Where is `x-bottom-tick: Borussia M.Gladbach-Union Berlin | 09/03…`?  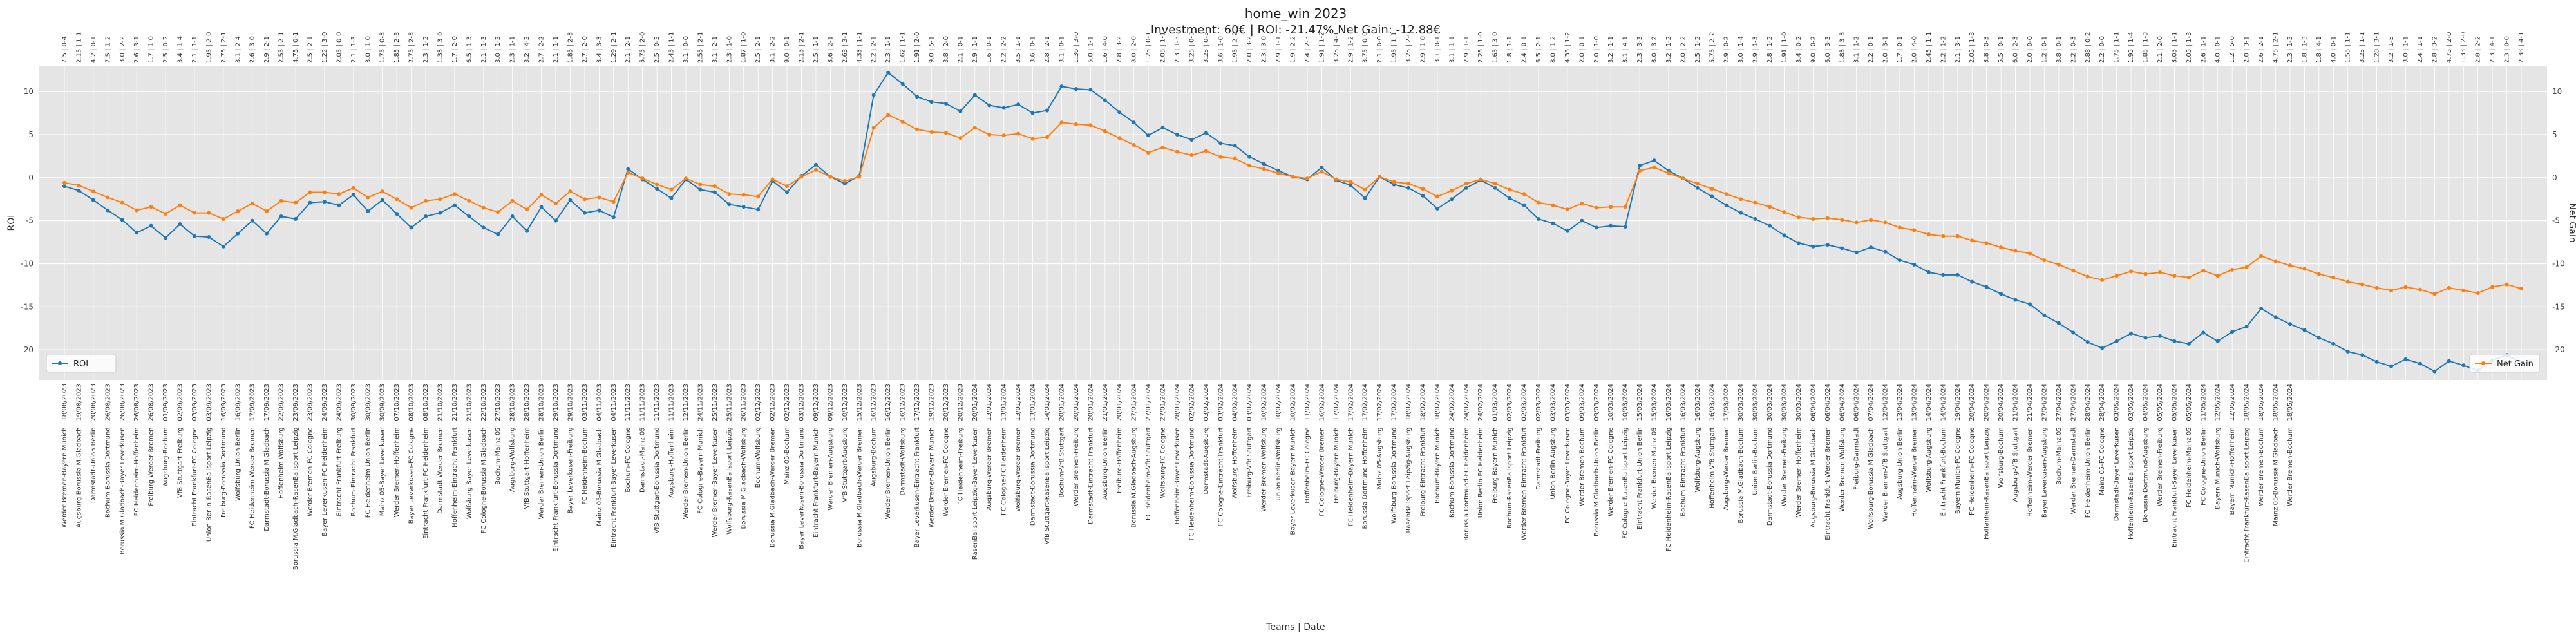 x-bottom-tick: Borussia M.Gladbach-Union Berlin | 09/03… is located at coordinates (1597, 460).